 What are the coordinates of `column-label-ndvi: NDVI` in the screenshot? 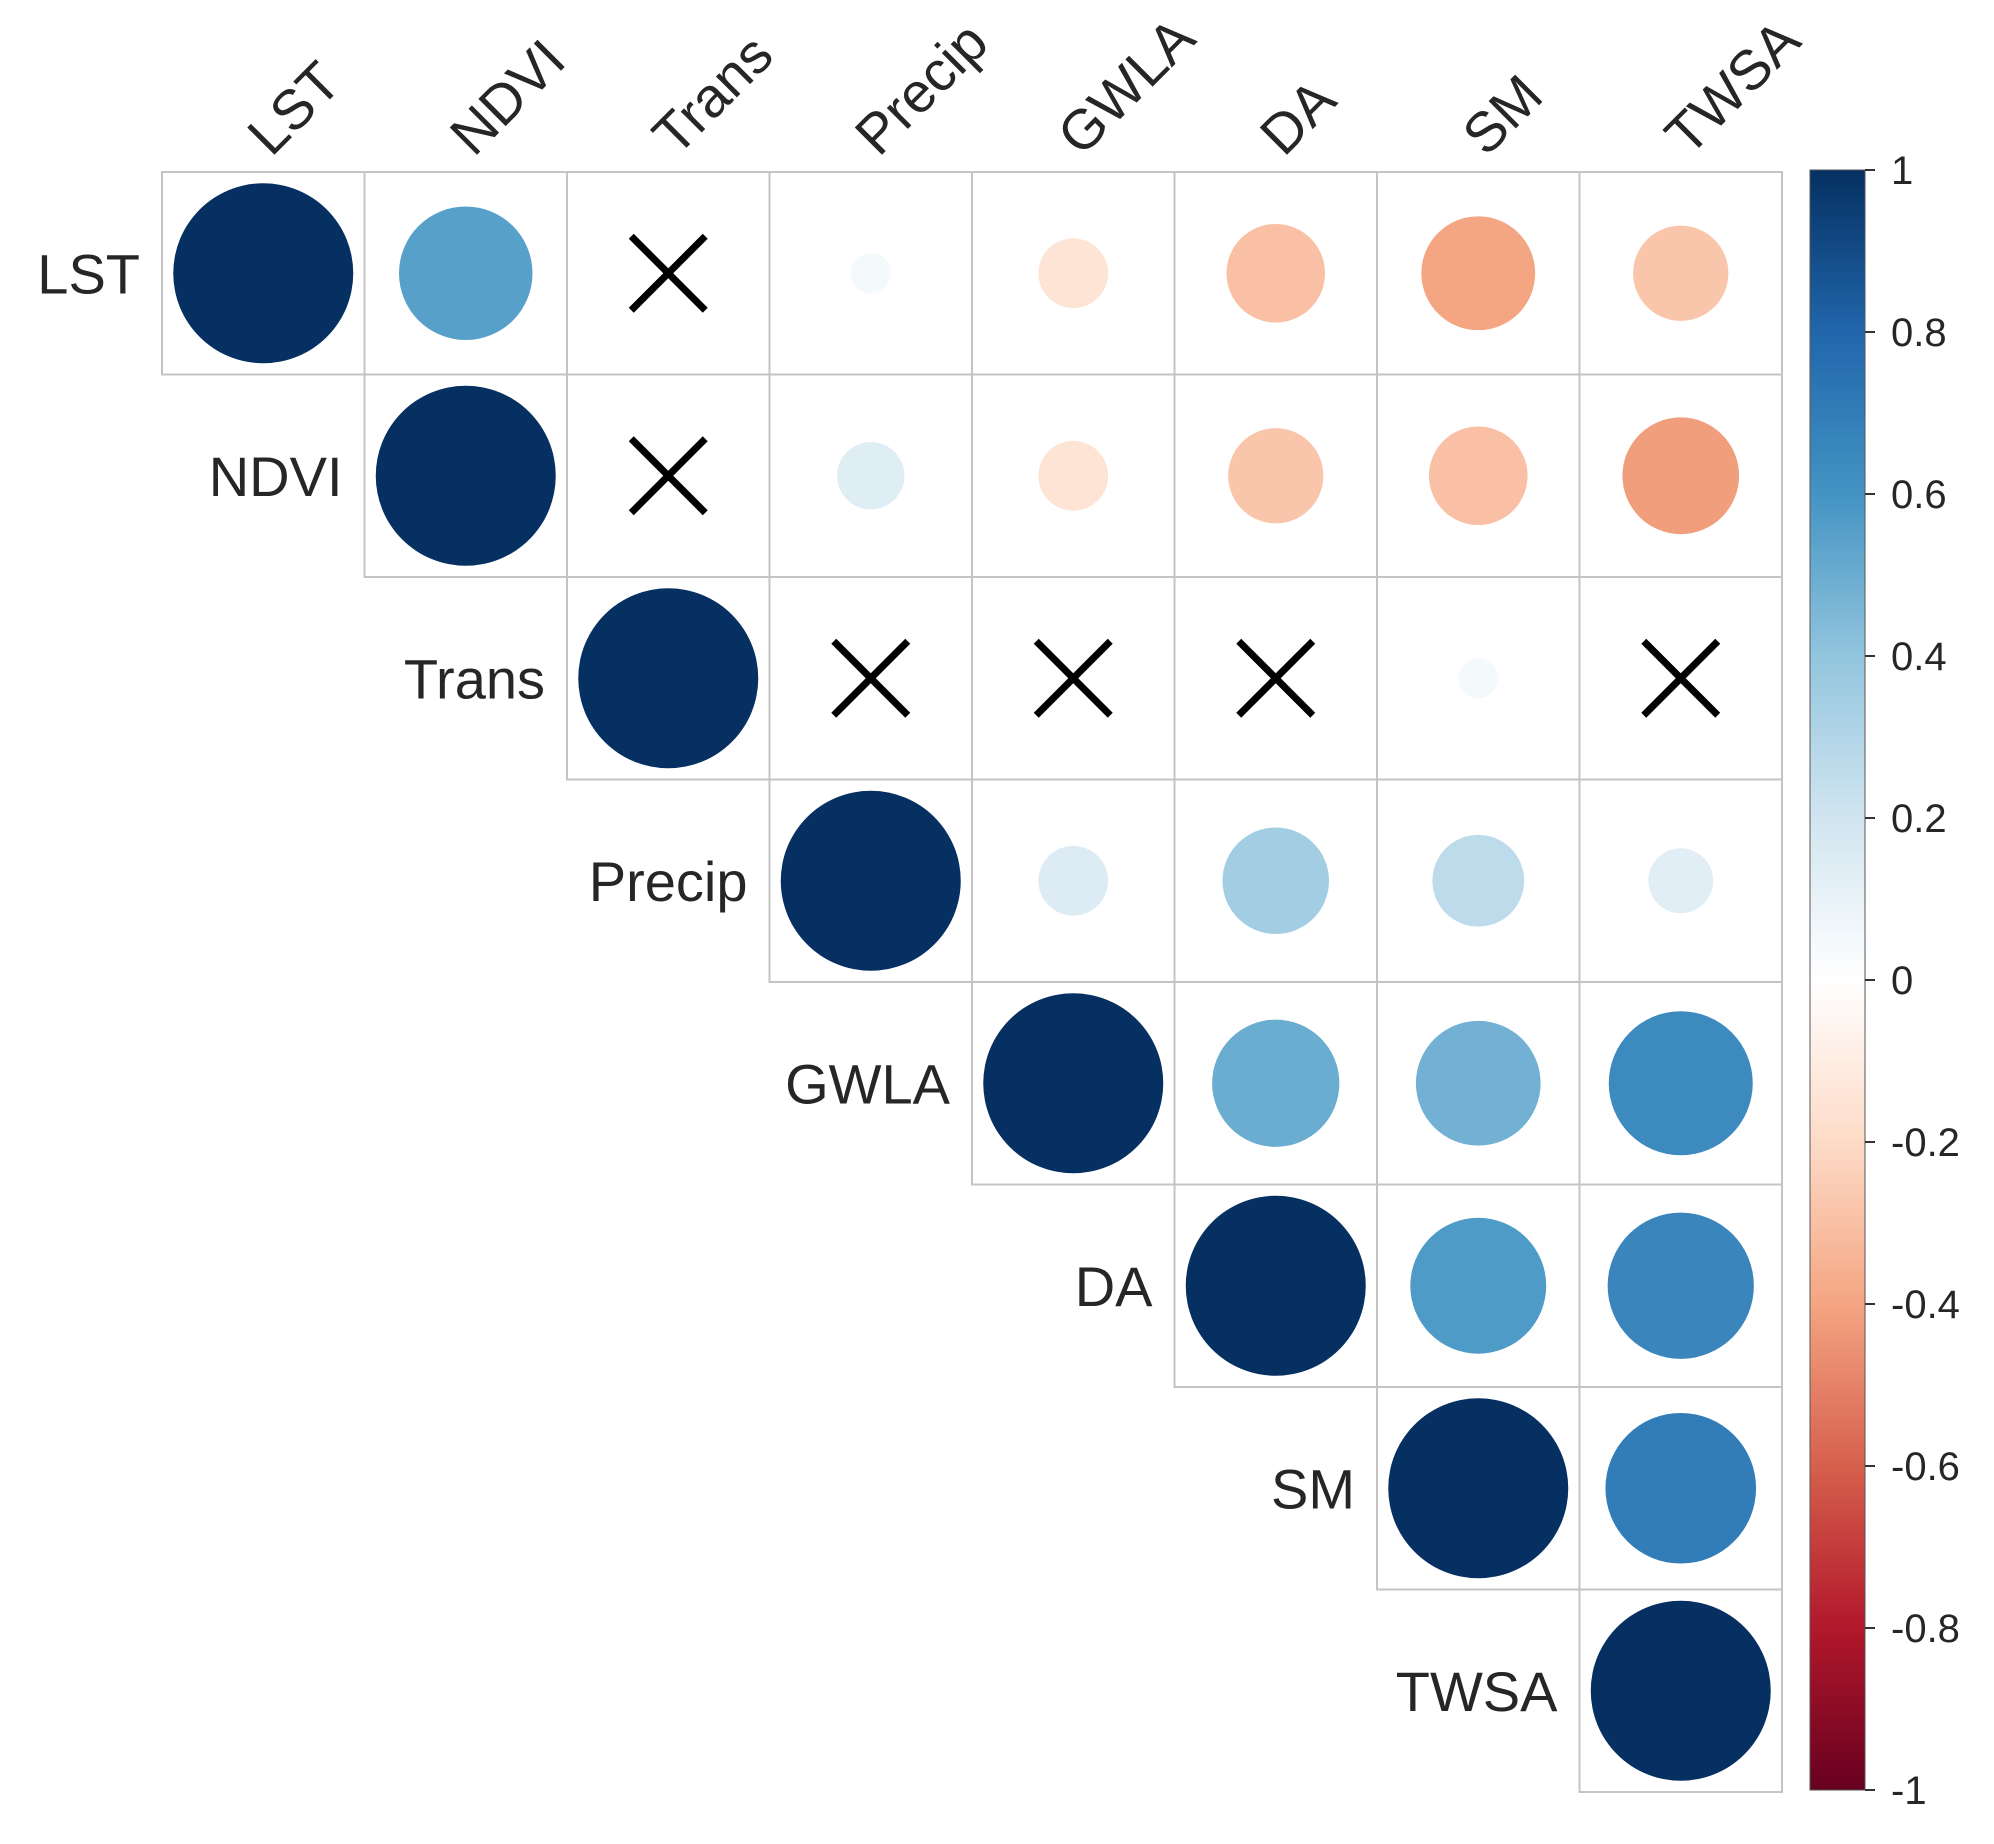 It's located at (507, 96).